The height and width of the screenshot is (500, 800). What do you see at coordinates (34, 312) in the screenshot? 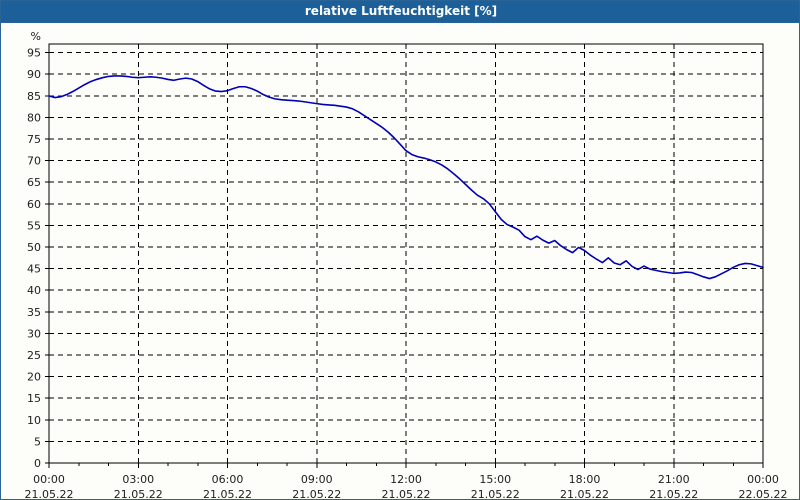
I see `y-axis-tick-label: 35` at bounding box center [34, 312].